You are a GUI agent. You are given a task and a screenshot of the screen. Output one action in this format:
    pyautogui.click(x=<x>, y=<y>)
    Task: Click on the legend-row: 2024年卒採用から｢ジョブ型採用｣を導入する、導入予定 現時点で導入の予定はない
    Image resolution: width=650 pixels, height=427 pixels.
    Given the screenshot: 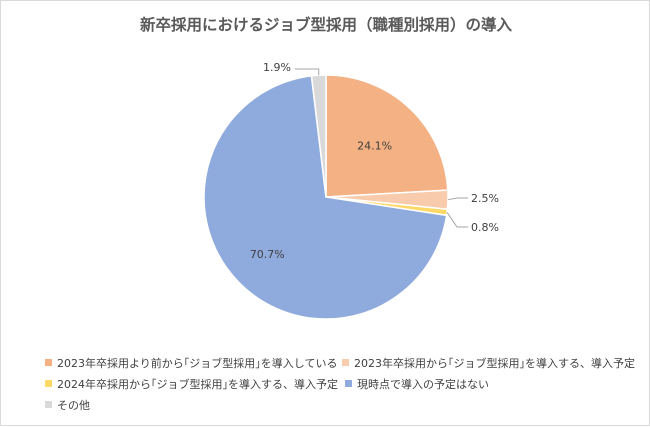 What is the action you would take?
    pyautogui.click(x=340, y=383)
    